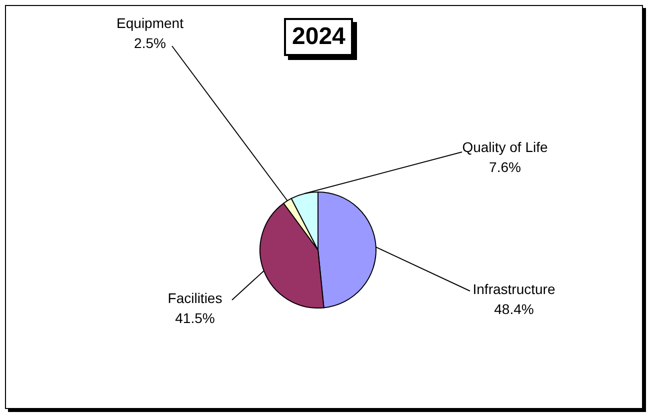  What do you see at coordinates (195, 318) in the screenshot?
I see `data-label: 41.5%` at bounding box center [195, 318].